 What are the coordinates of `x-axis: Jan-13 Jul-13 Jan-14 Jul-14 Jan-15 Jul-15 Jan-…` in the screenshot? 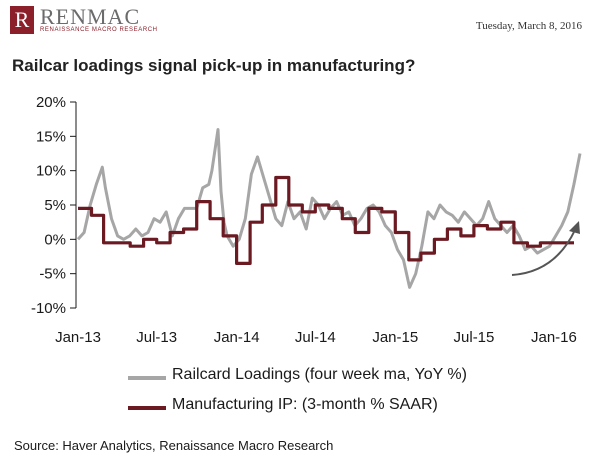 It's located at (316, 337).